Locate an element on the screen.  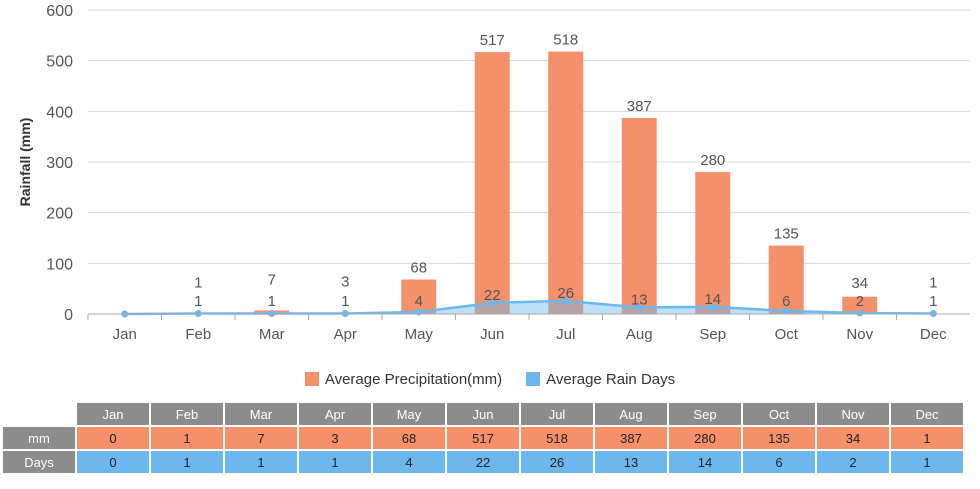
table-header-cell: Jan is located at coordinates (113, 414).